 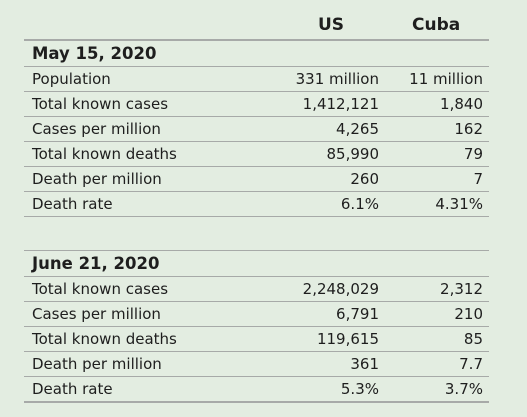 What do you see at coordinates (256, 264) in the screenshot?
I see `section-title-june-21: June 21, 2020` at bounding box center [256, 264].